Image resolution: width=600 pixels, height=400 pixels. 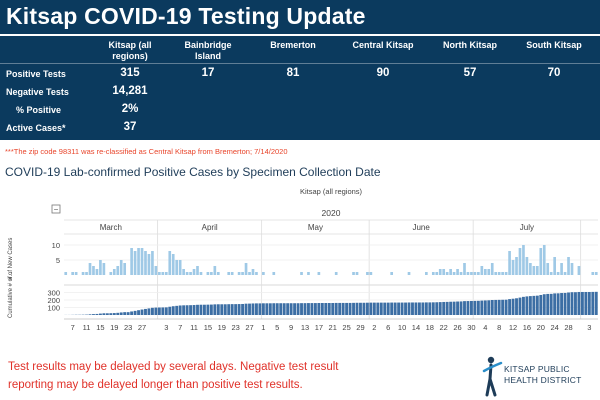 What do you see at coordinates (402, 327) in the screenshot?
I see `x-tick-label: 10` at bounding box center [402, 327].